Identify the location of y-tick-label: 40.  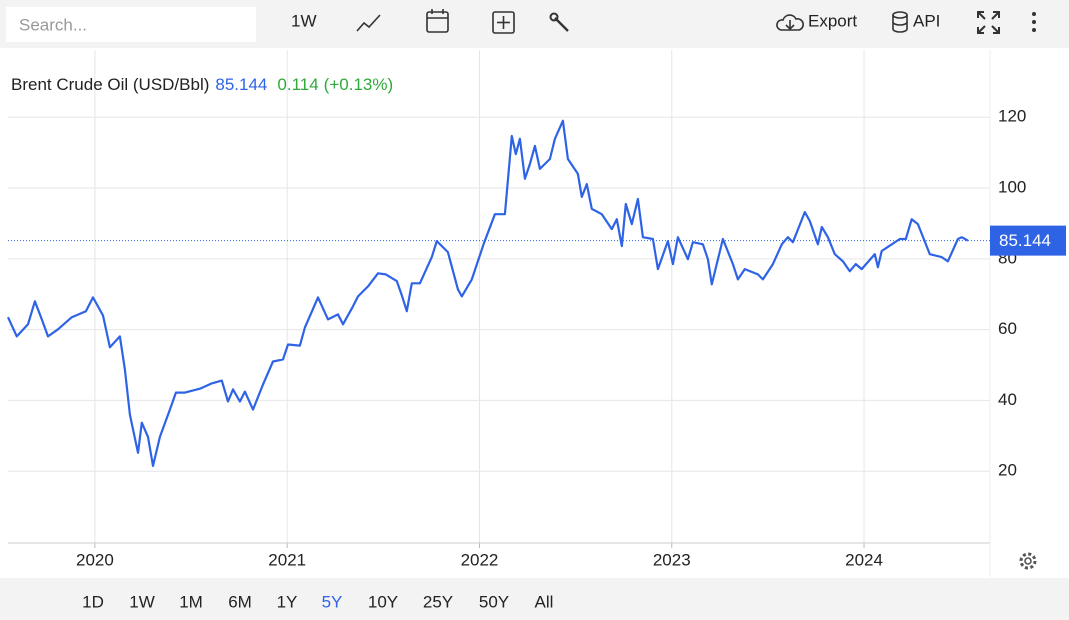
(1007, 399).